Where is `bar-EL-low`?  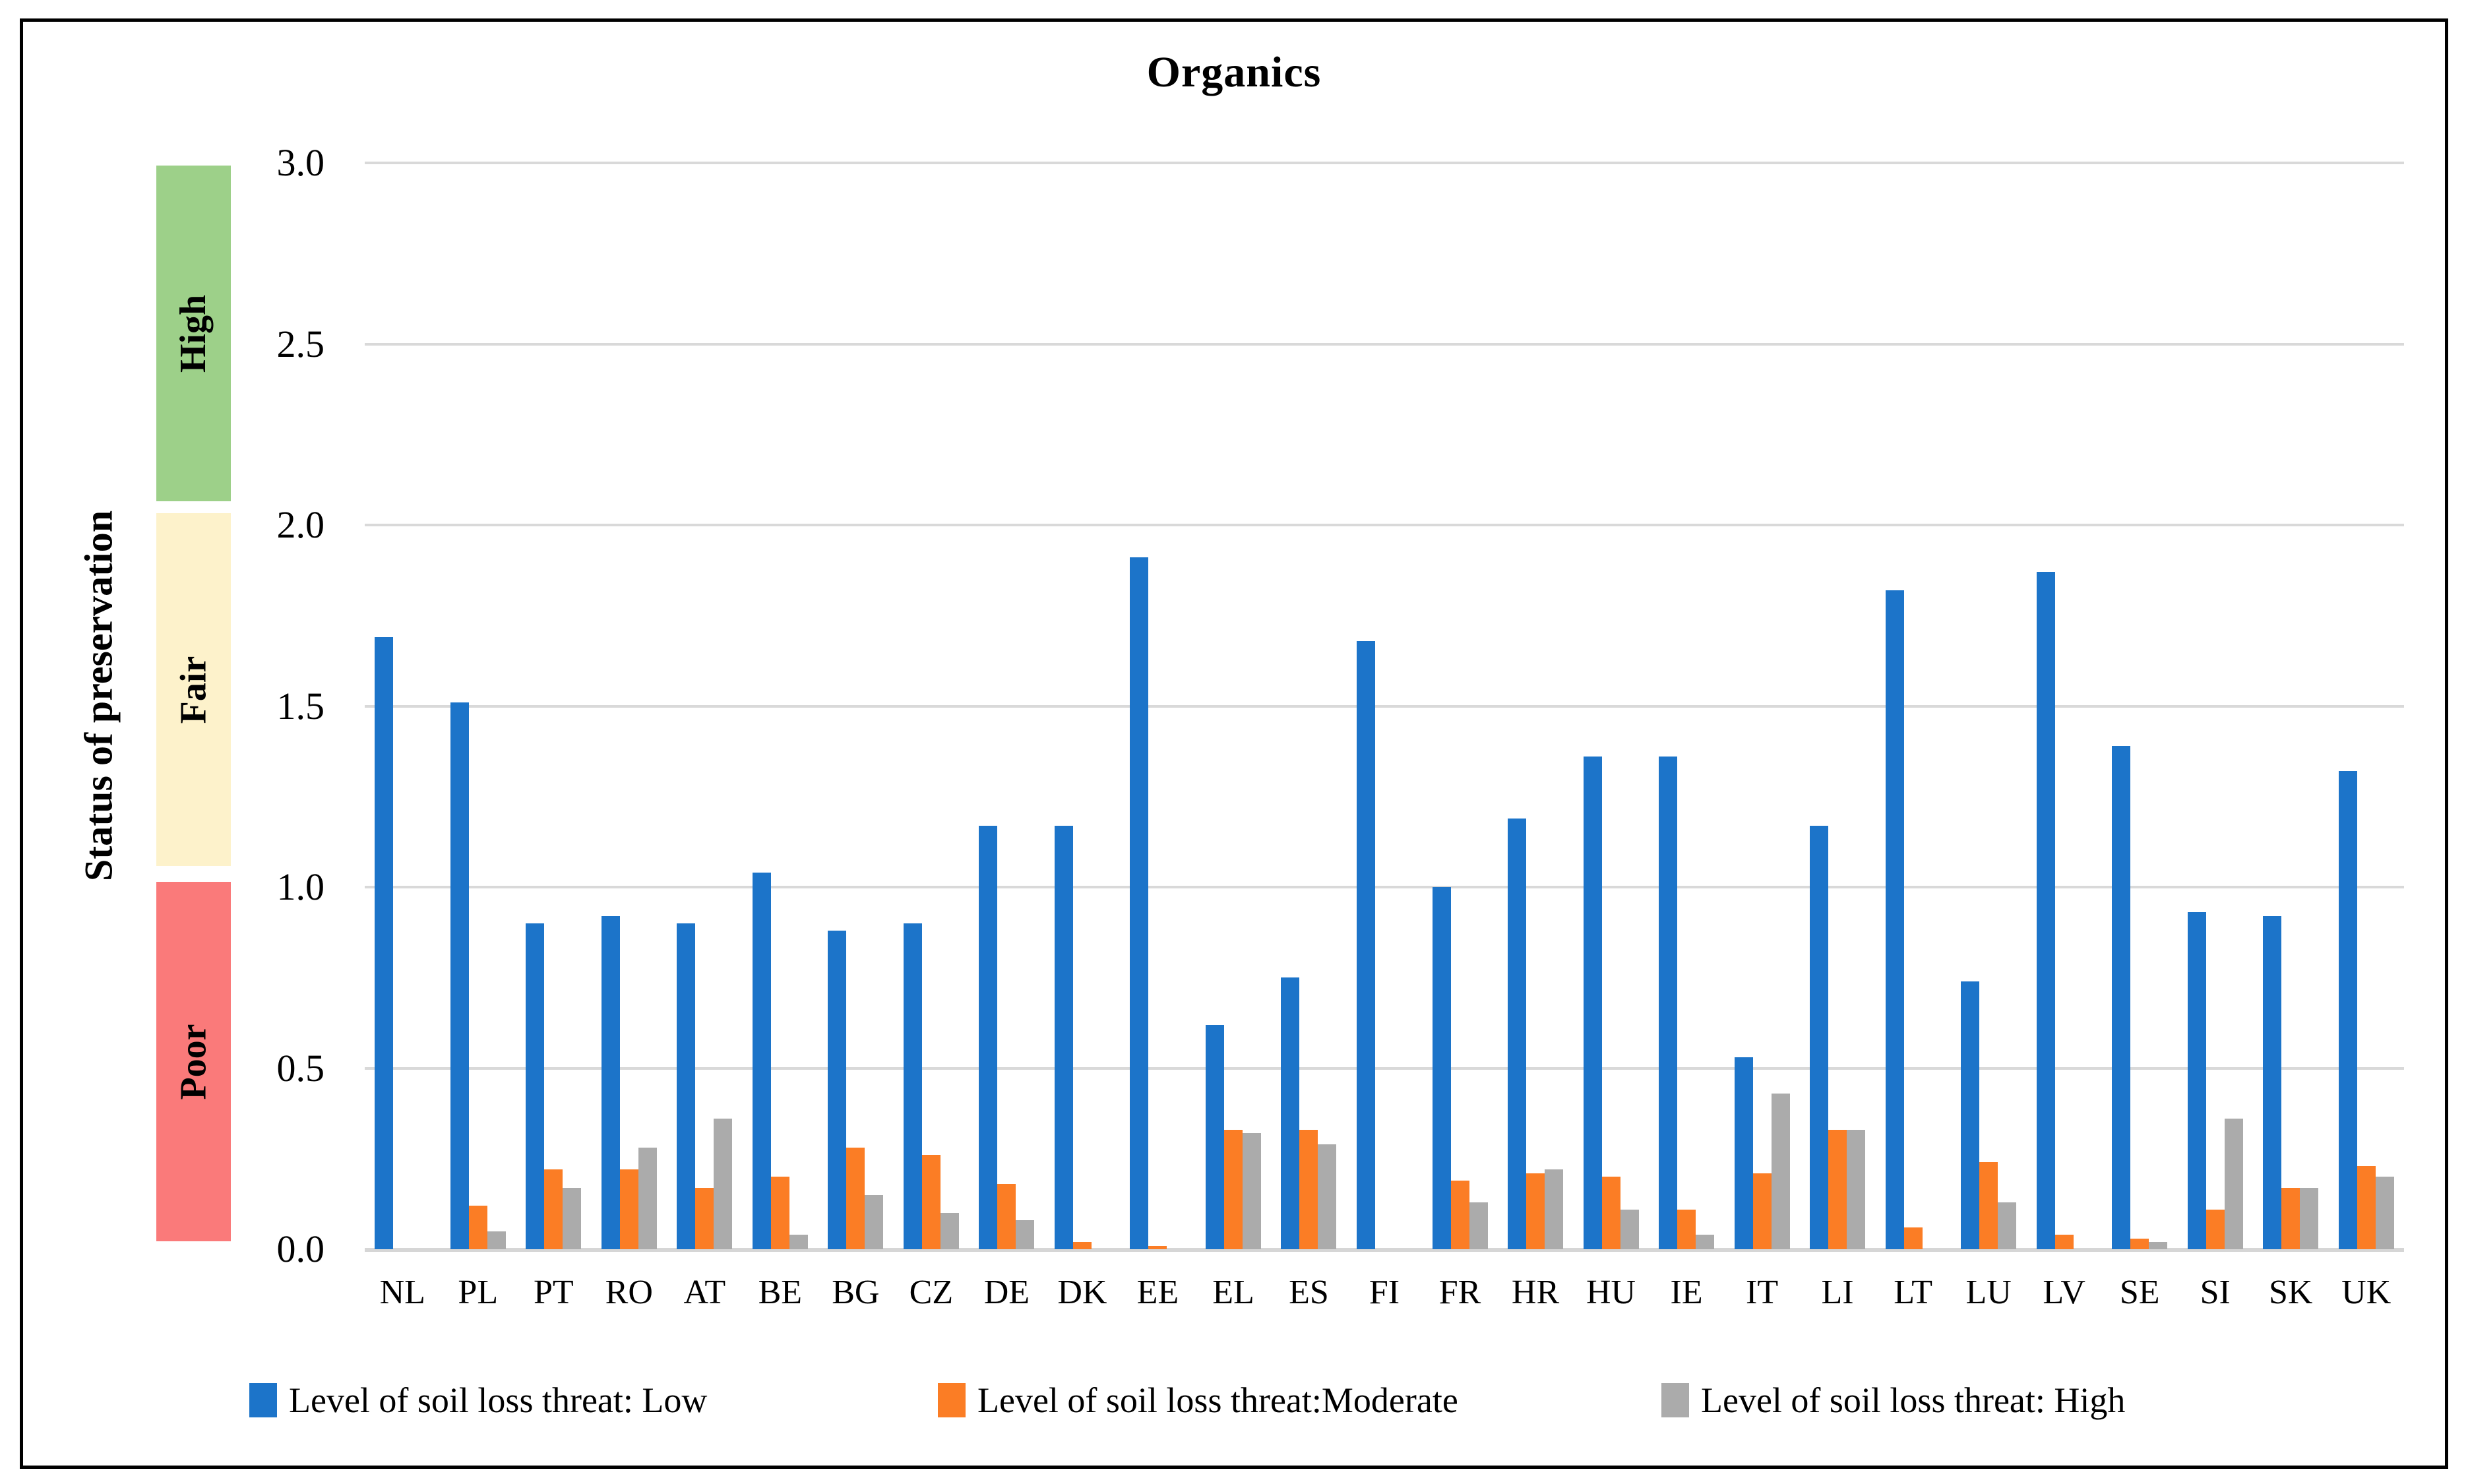
bar-EL-low is located at coordinates (1214, 1136).